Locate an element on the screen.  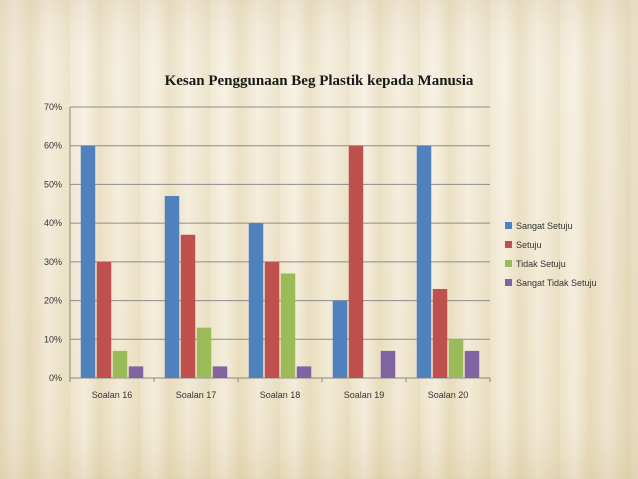
legend-item: Tidak Setuju is located at coordinates (551, 263).